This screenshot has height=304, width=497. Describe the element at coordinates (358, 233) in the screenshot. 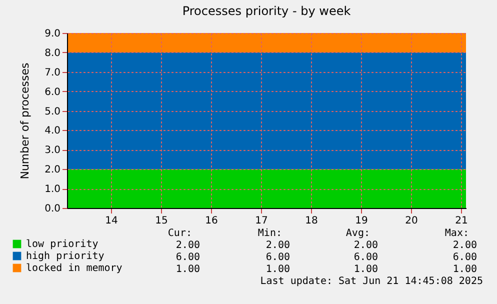

I see `text: Avg:` at that location.